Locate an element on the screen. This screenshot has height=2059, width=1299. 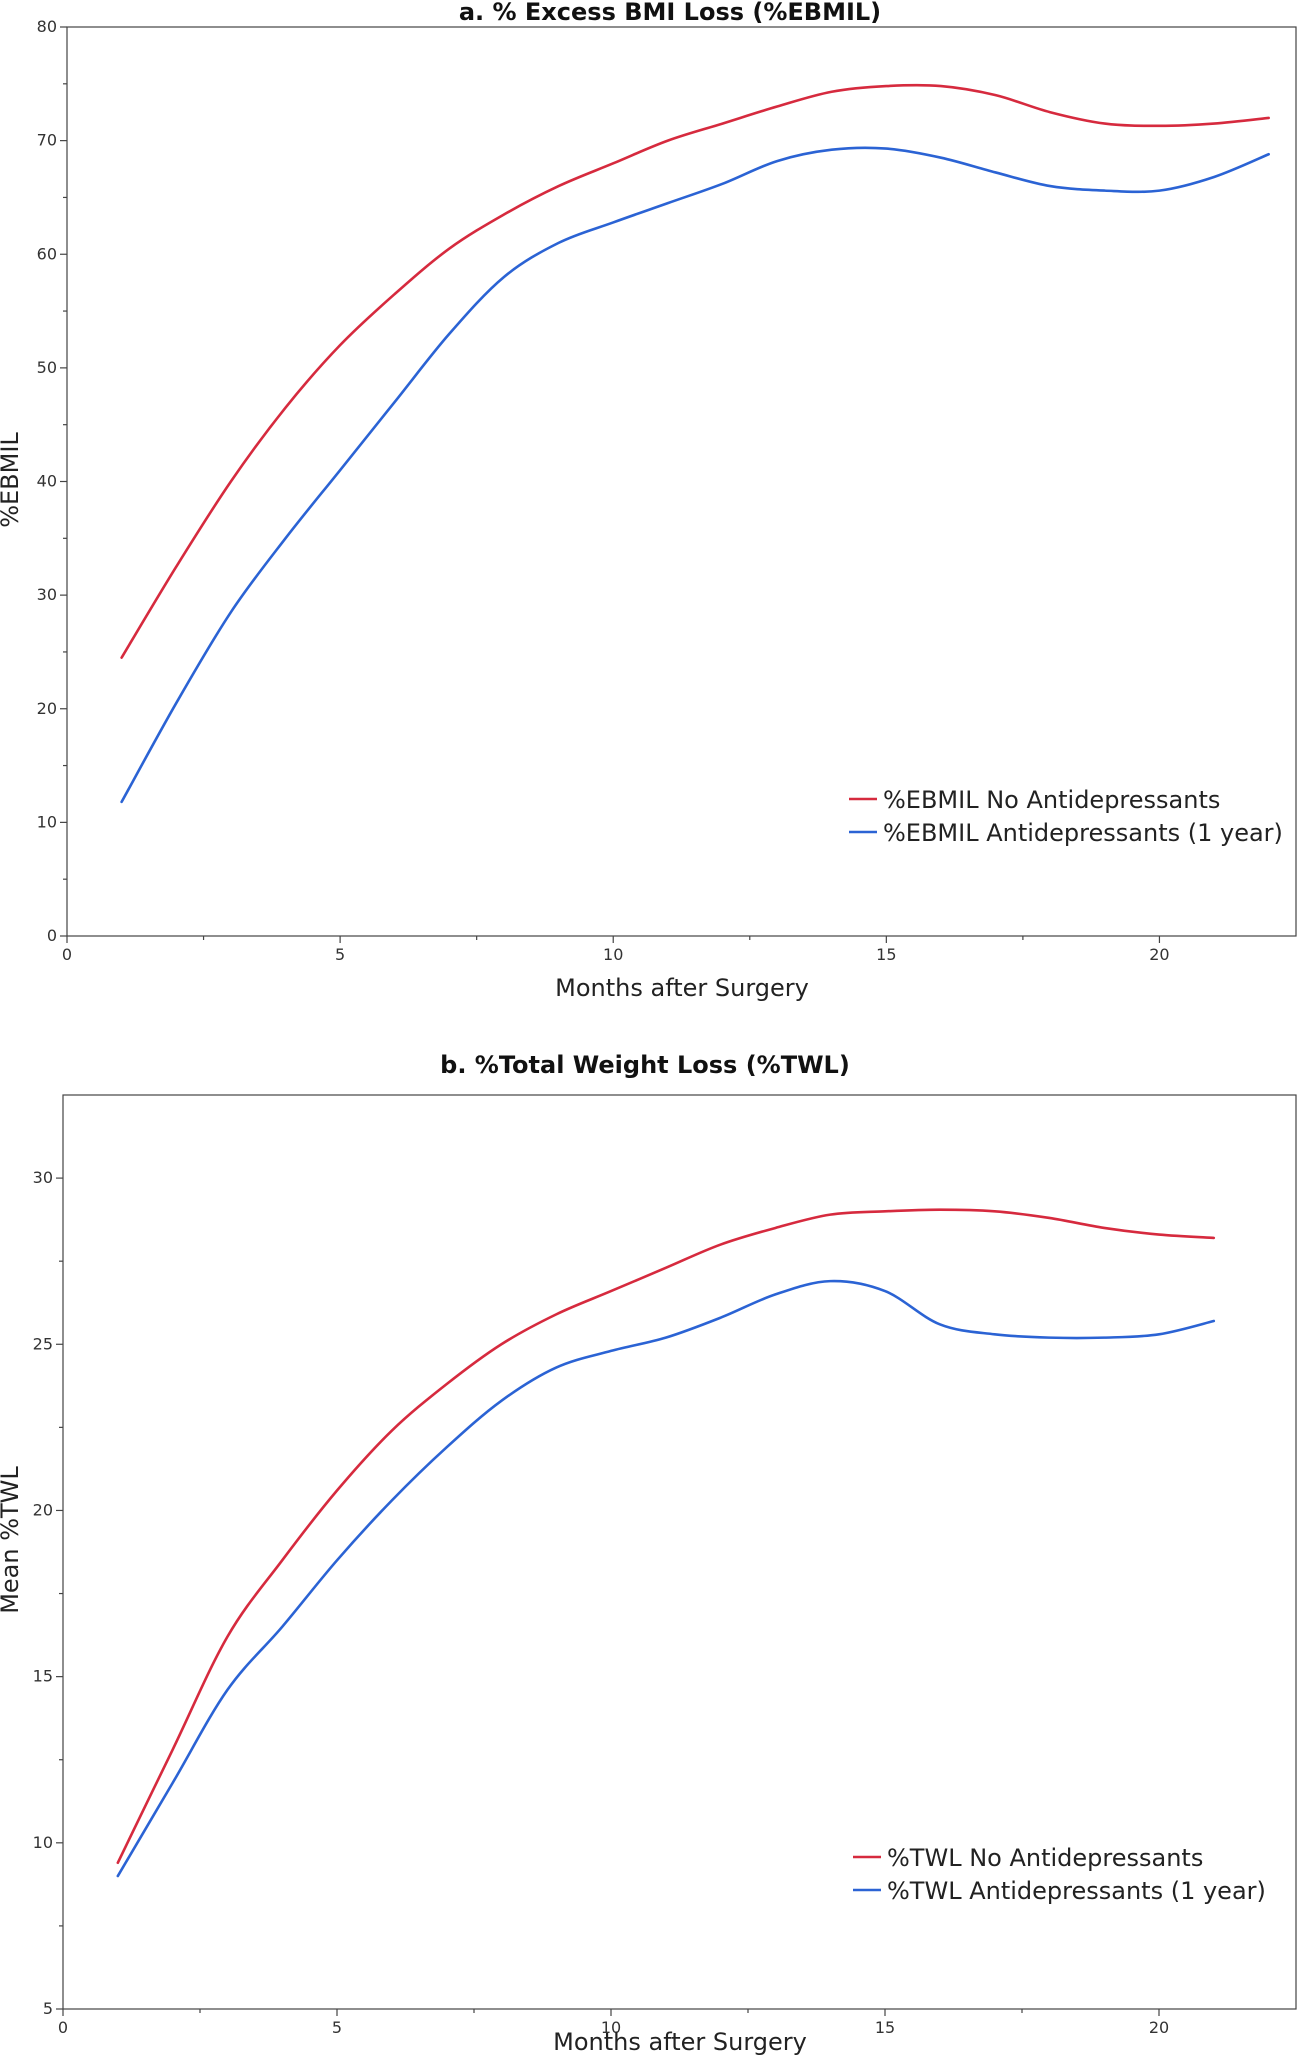
chart-a-y-tick-label: 50 is located at coordinates (47, 367).